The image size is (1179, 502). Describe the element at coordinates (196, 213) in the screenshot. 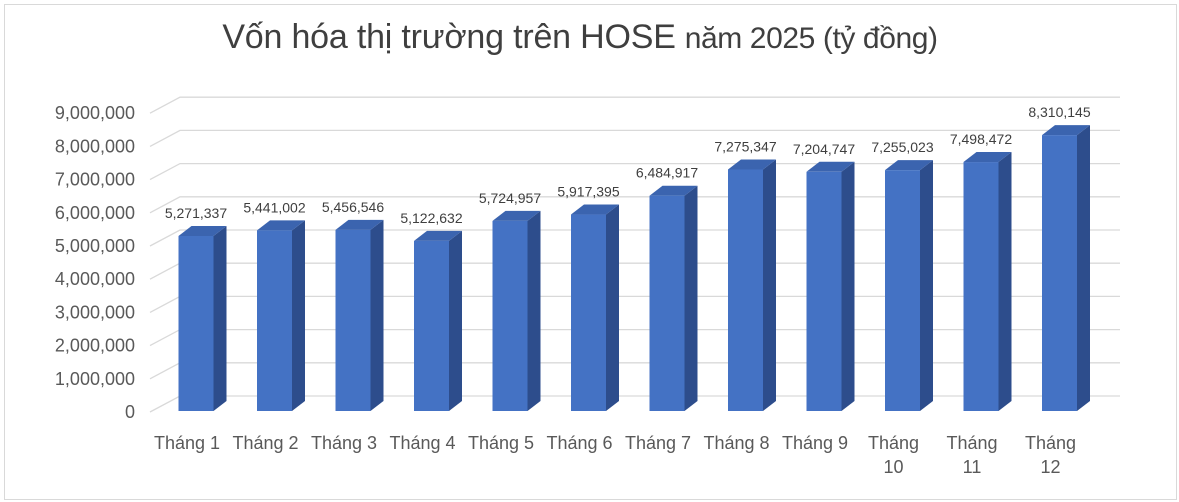

I see `bar-data-label: 5,271,337` at that location.